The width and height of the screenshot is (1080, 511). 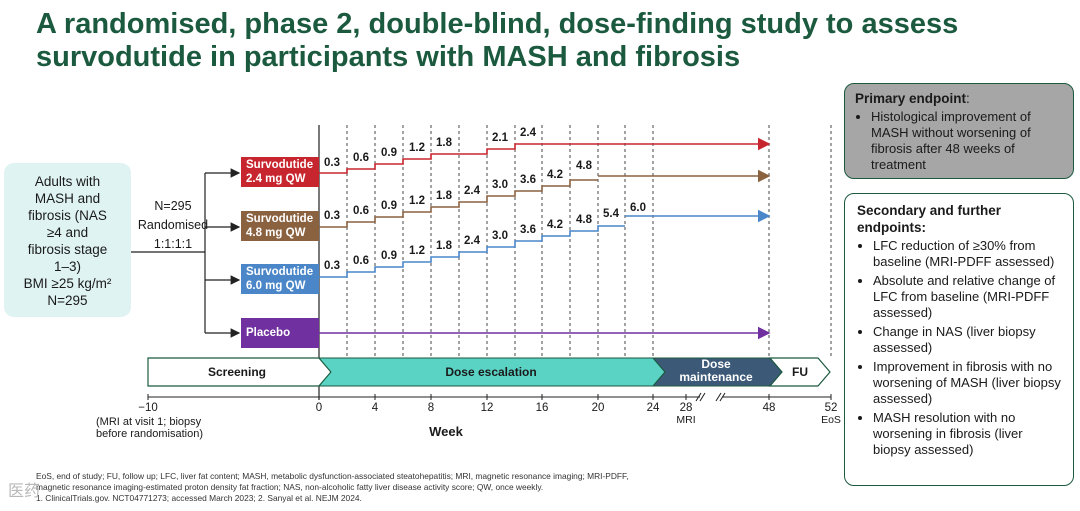 I want to click on arm-placebo: Placebo, so click(x=280, y=333).